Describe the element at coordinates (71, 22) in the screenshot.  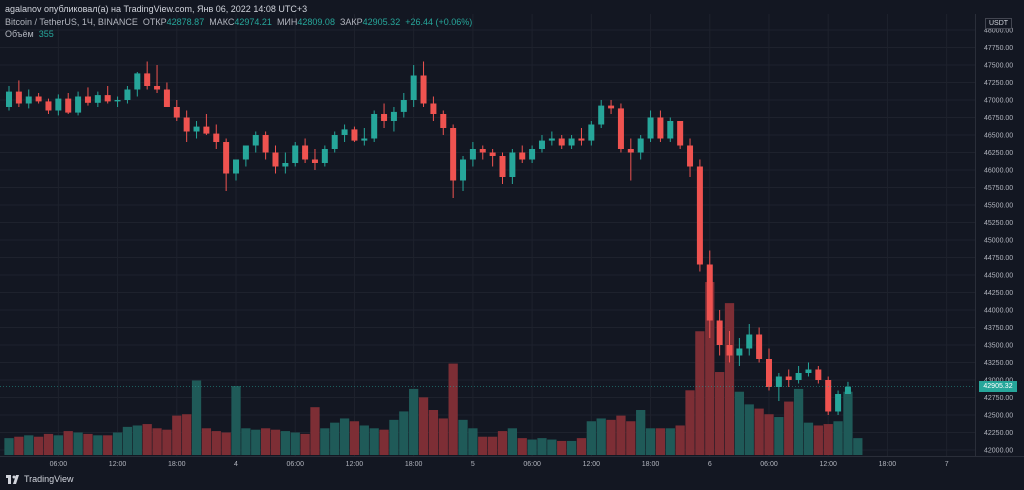
I see `symbol-name: Bitcoin / TetherUS, 1Ч, BINANCE` at that location.